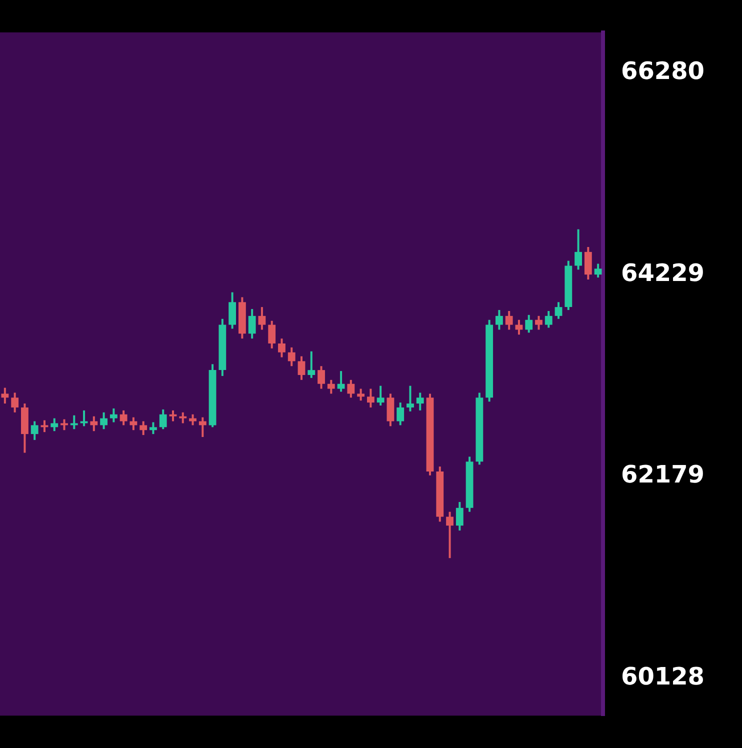 This screenshot has width=742, height=748. I want to click on y-tick-label: 66280, so click(662, 70).